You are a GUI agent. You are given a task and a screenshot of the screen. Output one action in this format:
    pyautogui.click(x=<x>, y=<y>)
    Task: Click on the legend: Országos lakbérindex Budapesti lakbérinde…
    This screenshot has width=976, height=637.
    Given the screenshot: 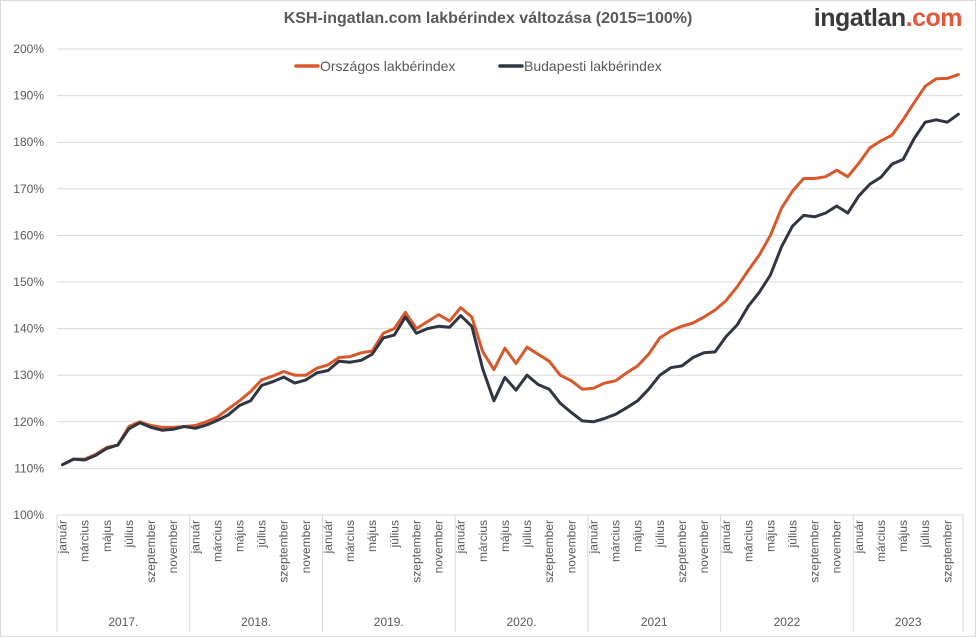 What is the action you would take?
    pyautogui.click(x=478, y=66)
    